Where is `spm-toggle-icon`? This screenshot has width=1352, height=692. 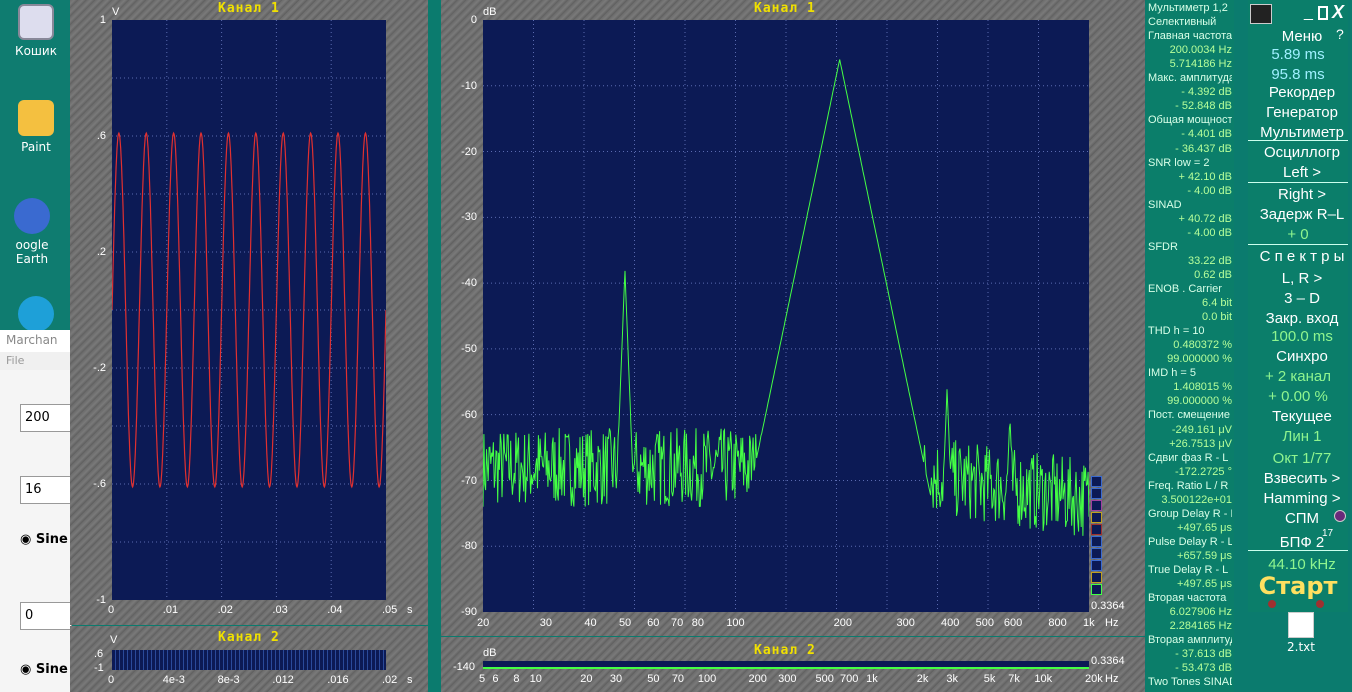 spm-toggle-icon is located at coordinates (1340, 516).